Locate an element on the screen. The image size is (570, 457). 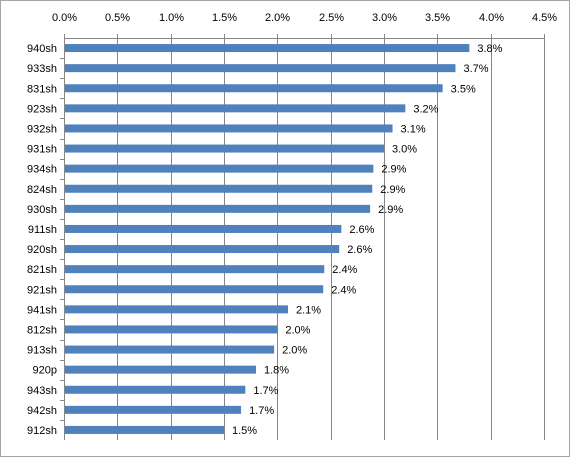
category-label: 921sh is located at coordinates (42, 290).